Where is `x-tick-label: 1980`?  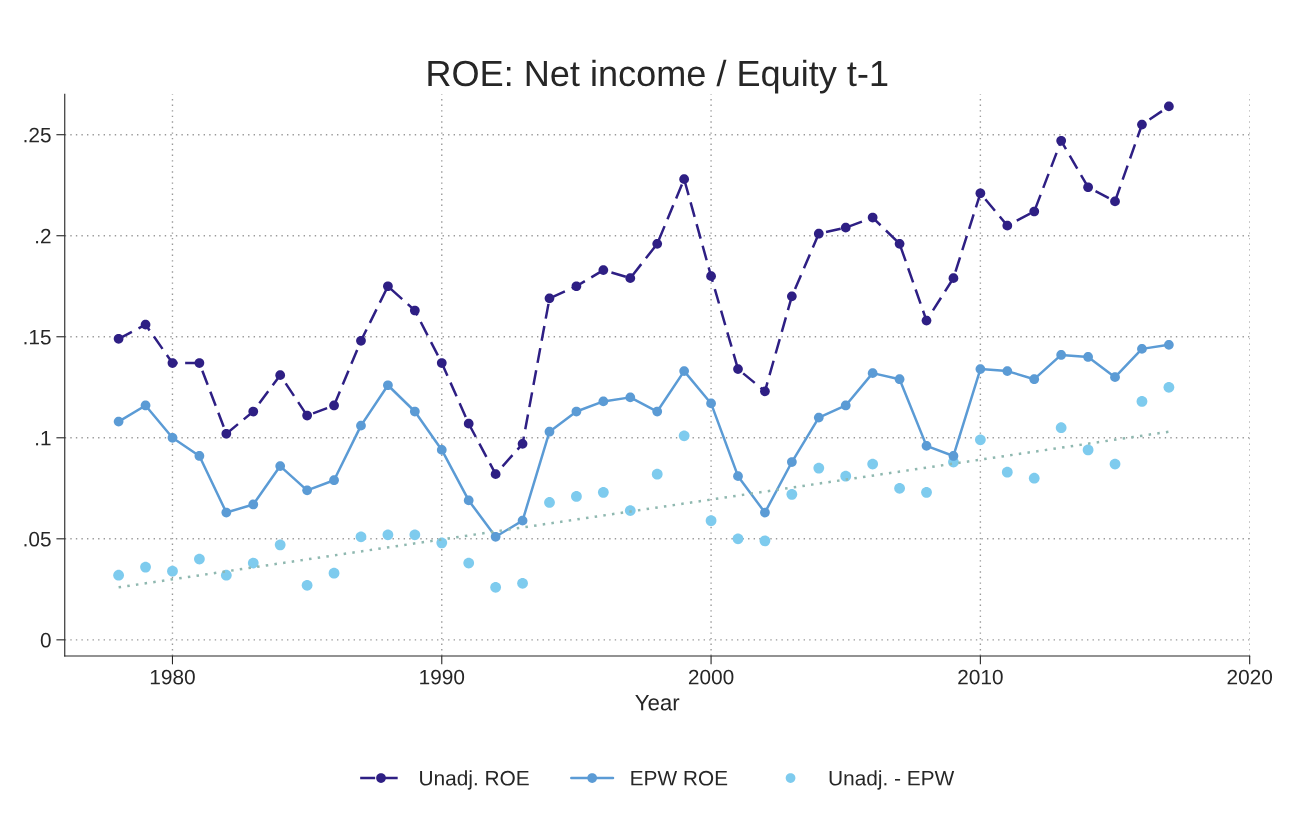 x-tick-label: 1980 is located at coordinates (172, 677).